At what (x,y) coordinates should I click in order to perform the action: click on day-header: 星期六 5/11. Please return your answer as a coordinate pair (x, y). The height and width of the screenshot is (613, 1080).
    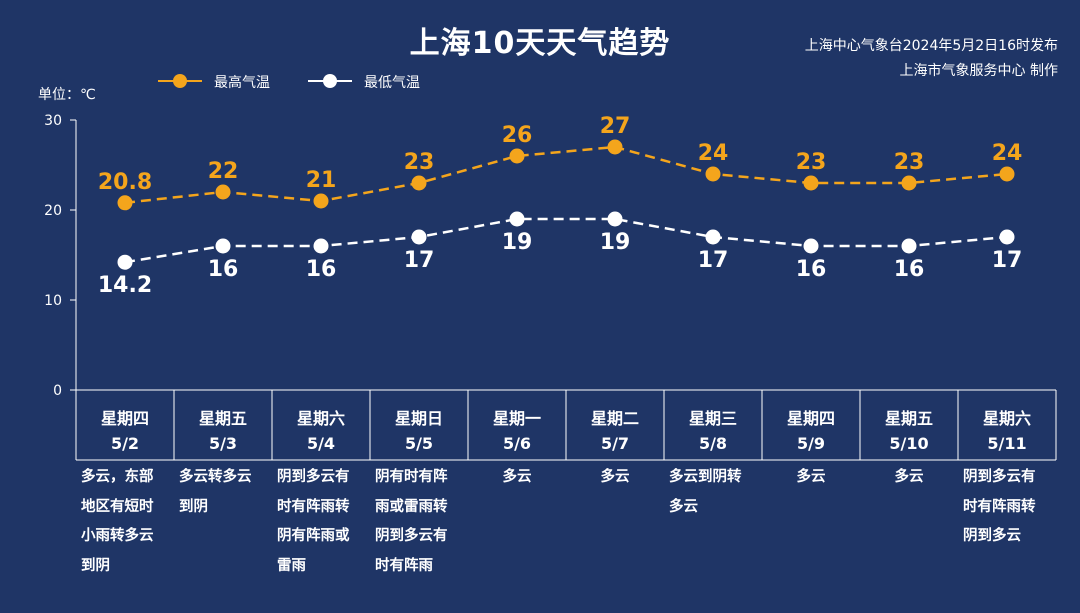
    Looking at the image, I should click on (1007, 425).